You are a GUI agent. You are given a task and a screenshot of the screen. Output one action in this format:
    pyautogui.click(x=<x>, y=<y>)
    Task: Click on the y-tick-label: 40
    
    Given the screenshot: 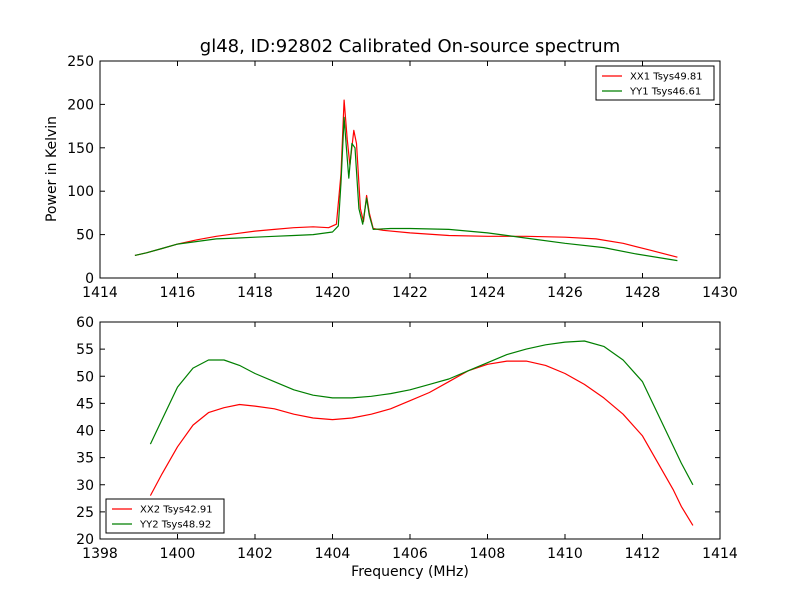 What is the action you would take?
    pyautogui.click(x=85, y=432)
    